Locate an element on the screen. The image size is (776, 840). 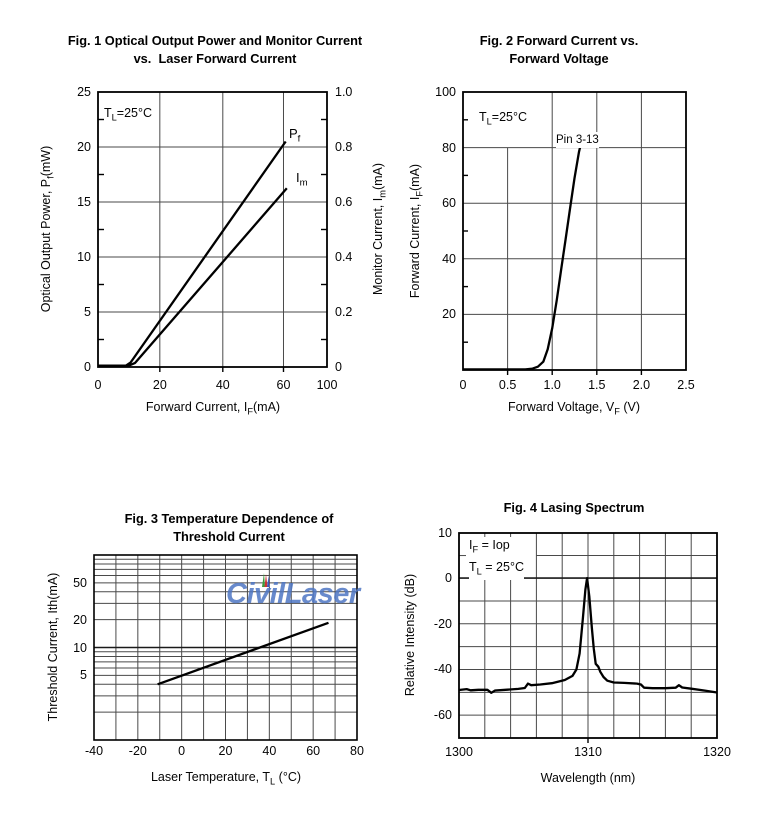
fig1-y-tick-label: 5 is located at coordinates (87, 312).